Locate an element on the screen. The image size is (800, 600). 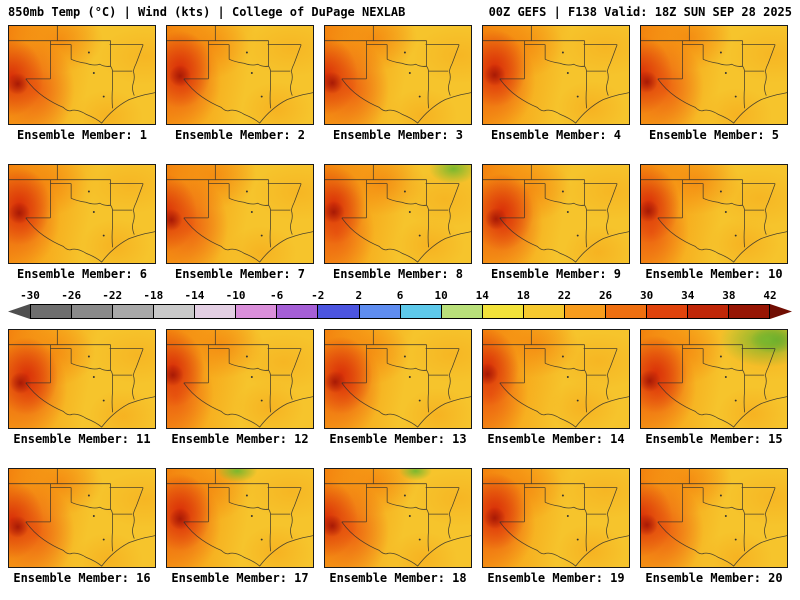
ensemble-panel: Ensemble Member: 18 is located at coordinates (398, 526).